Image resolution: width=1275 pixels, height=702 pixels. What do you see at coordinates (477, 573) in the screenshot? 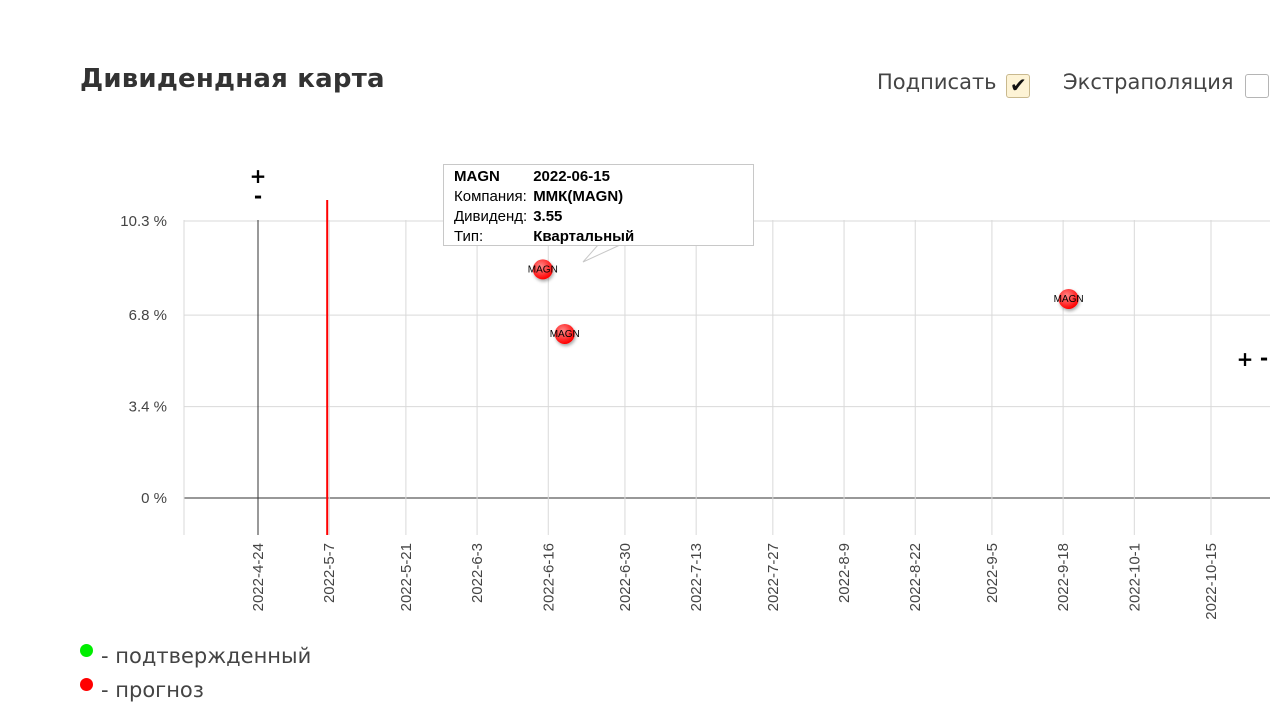
I see `x-tick-label: 2022-6-3` at bounding box center [477, 573].